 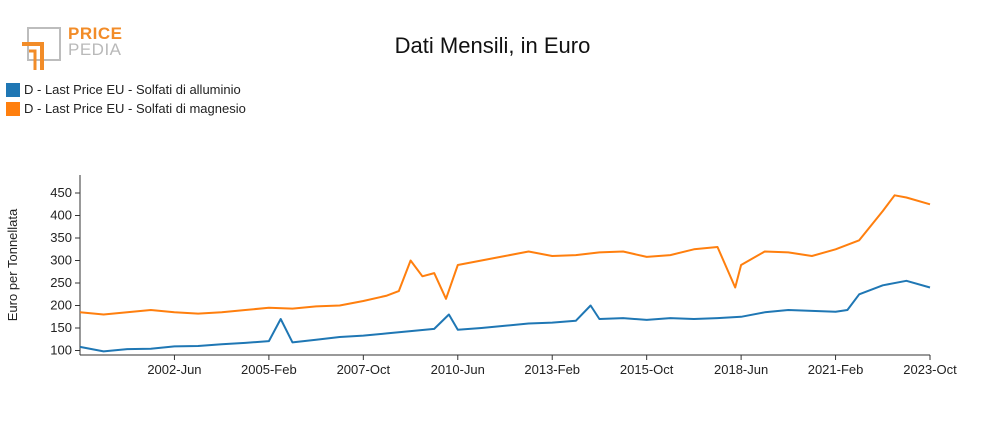 What do you see at coordinates (61, 192) in the screenshot?
I see `y-tick-label: 450` at bounding box center [61, 192].